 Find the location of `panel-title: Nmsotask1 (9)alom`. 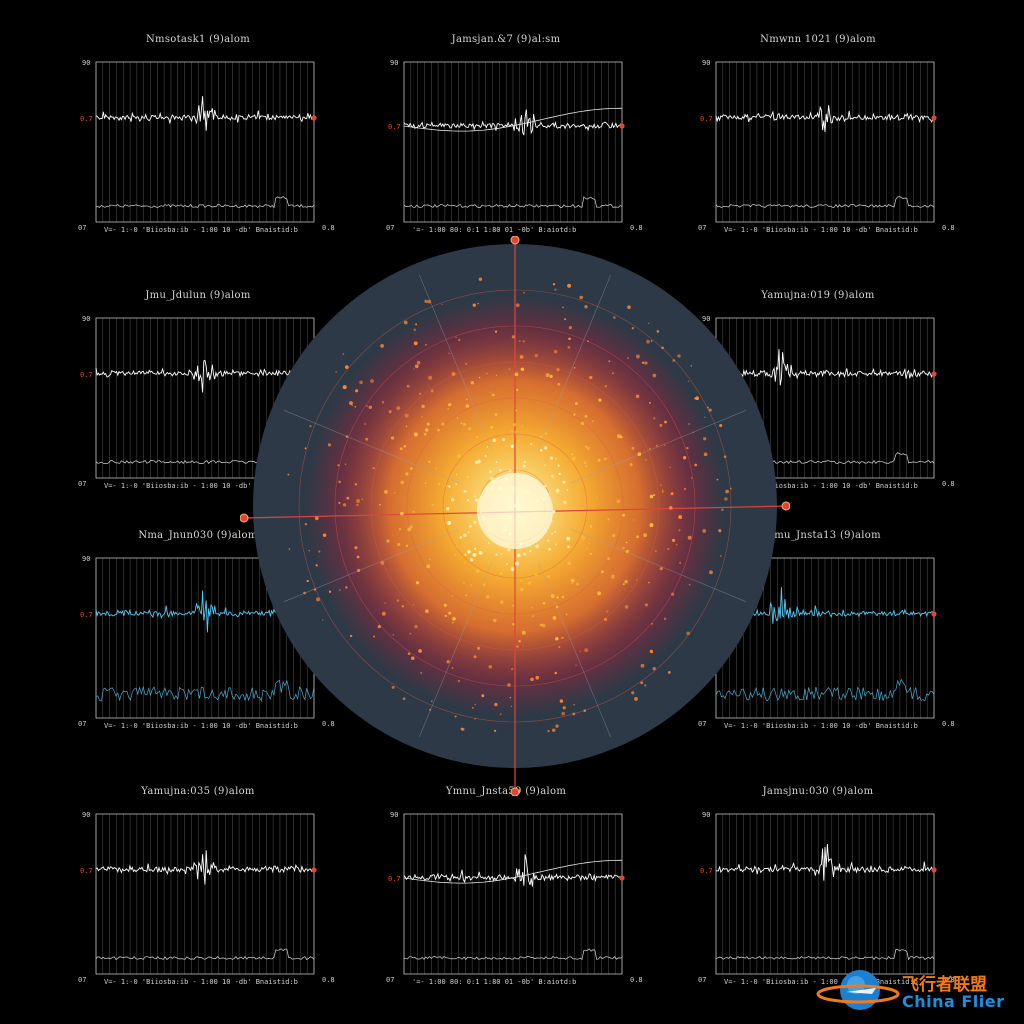

panel-title: Nmsotask1 (9)alom is located at coordinates (198, 39).